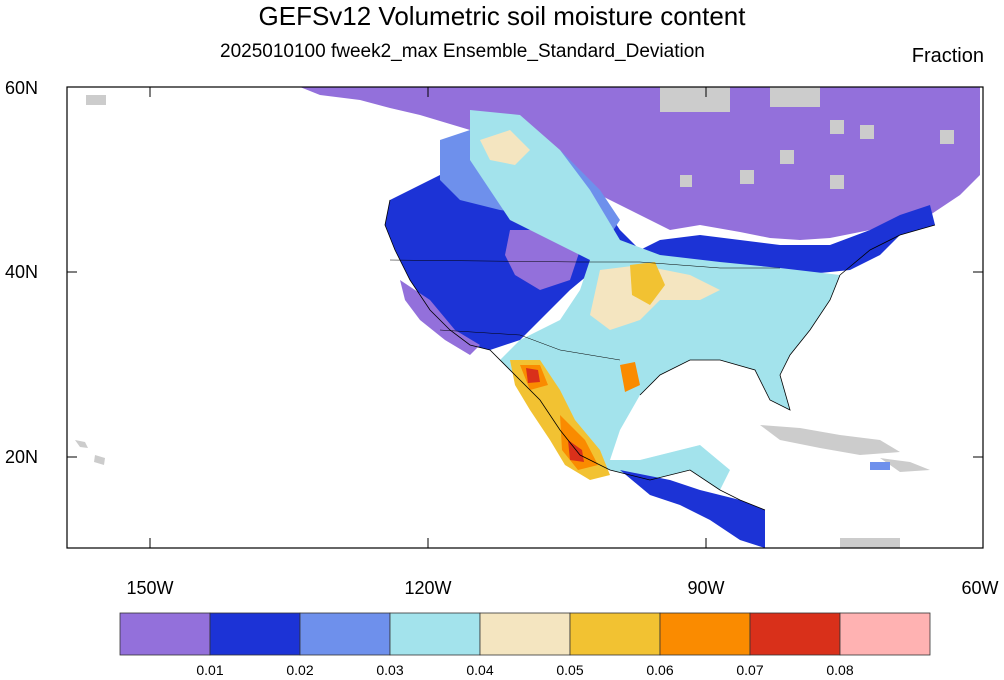 This screenshot has height=680, width=1004. I want to click on region-texas-orange, so click(630, 377).